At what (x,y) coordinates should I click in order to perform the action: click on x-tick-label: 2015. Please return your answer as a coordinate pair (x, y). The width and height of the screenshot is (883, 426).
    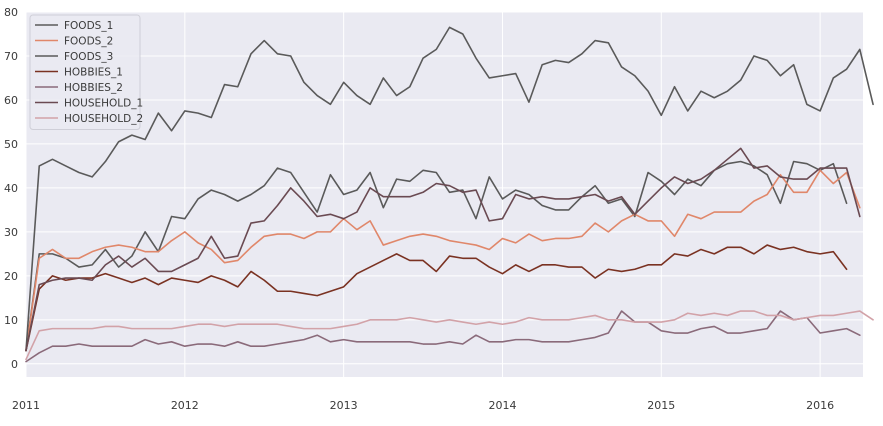
    Looking at the image, I should click on (661, 405).